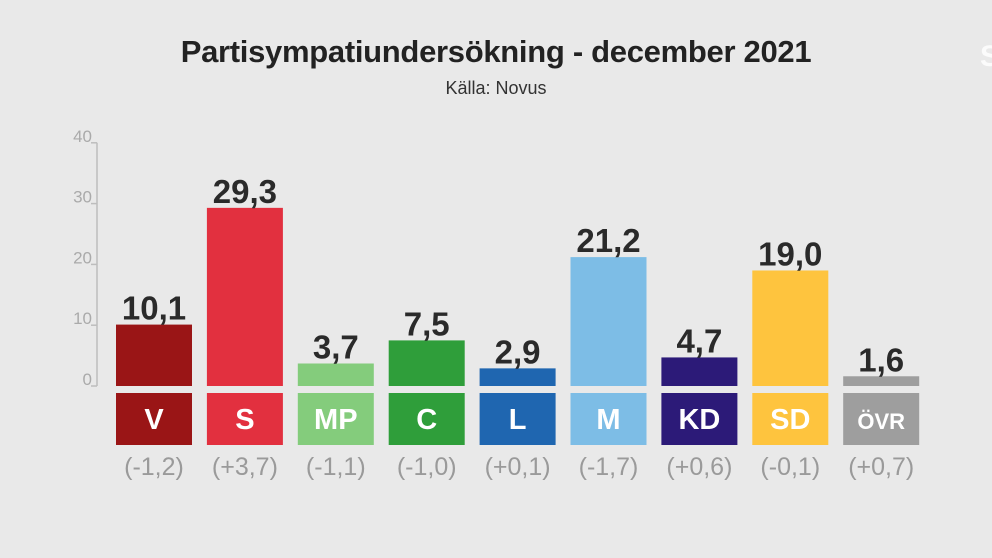  What do you see at coordinates (427, 467) in the screenshot?
I see `change-label: (-1,0)` at bounding box center [427, 467].